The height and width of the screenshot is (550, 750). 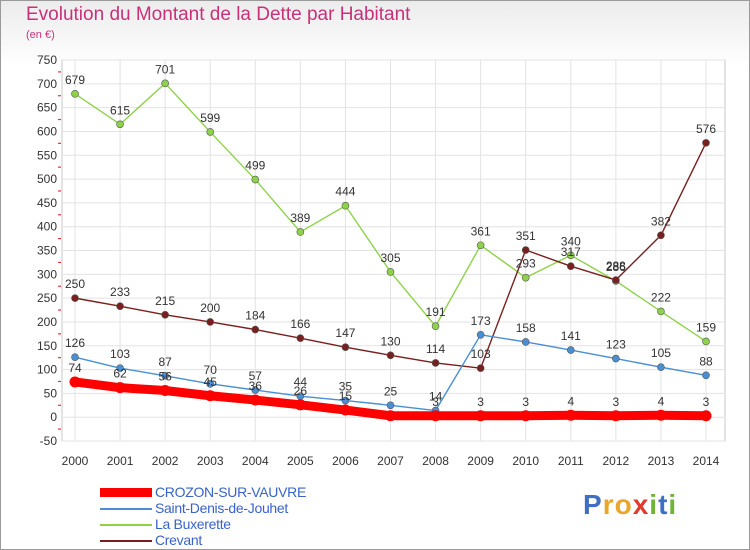 What do you see at coordinates (526, 328) in the screenshot?
I see `data-label: 158` at bounding box center [526, 328].